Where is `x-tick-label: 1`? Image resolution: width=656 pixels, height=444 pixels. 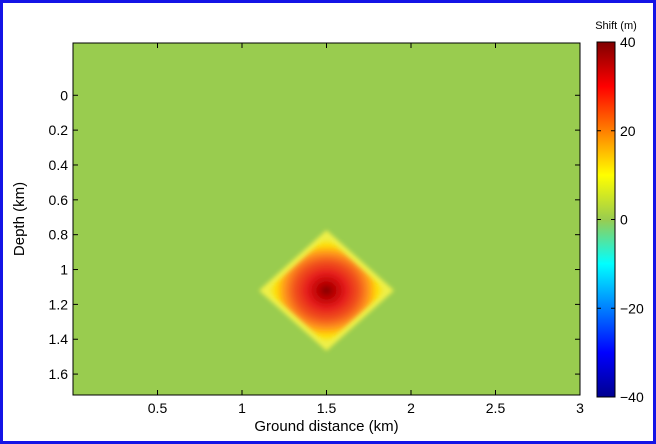 x-tick-label: 1 is located at coordinates (242, 408).